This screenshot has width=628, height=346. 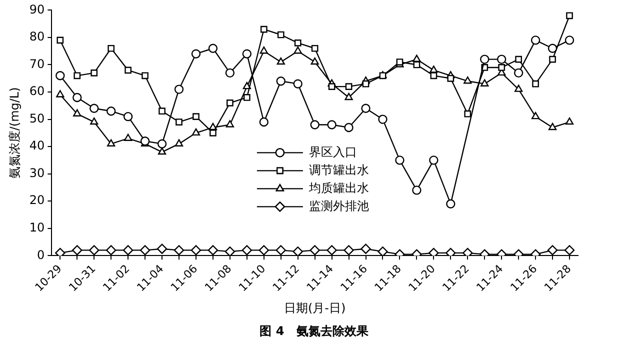 I want to click on caption: 图 4 氨氮去除效果, so click(x=315, y=331).